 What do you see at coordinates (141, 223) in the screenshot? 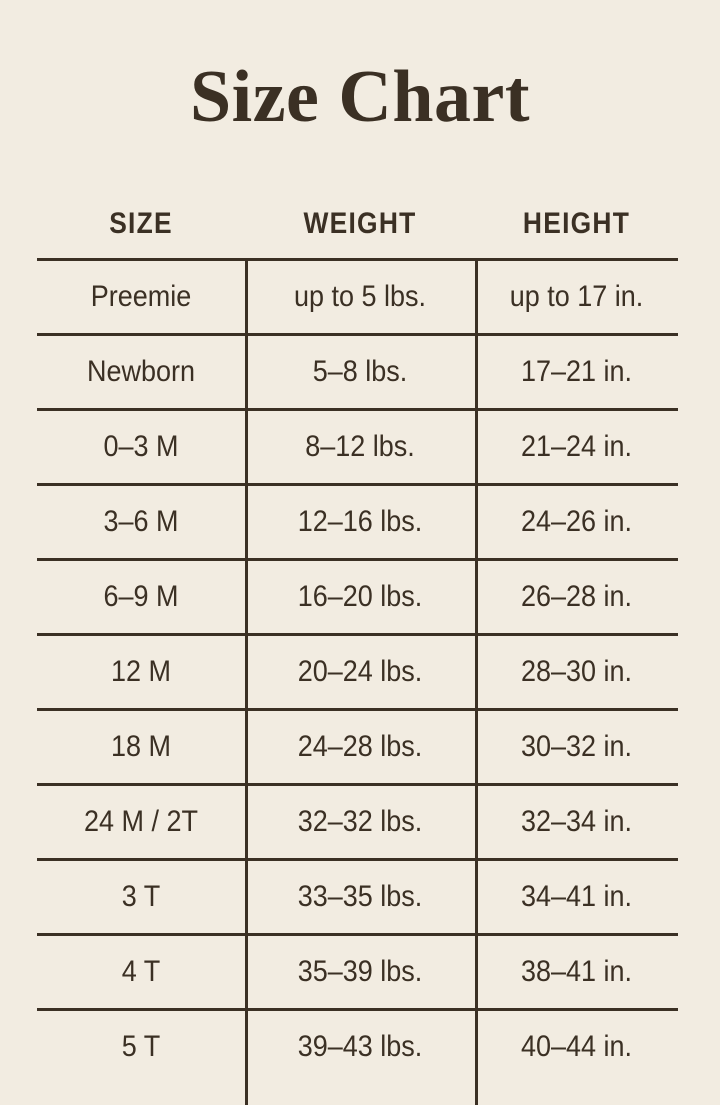
I see `column-header-size: SIZE` at bounding box center [141, 223].